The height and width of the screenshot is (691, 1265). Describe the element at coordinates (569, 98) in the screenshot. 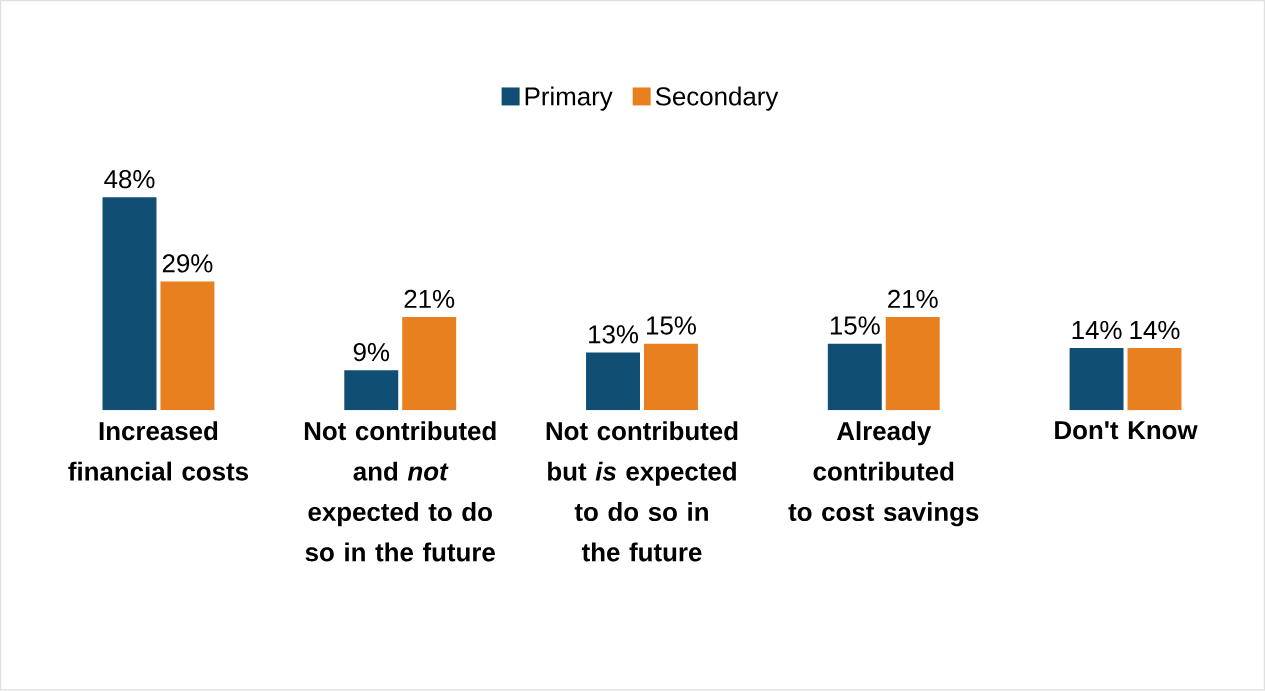

I see `legend-label: Primary` at that location.